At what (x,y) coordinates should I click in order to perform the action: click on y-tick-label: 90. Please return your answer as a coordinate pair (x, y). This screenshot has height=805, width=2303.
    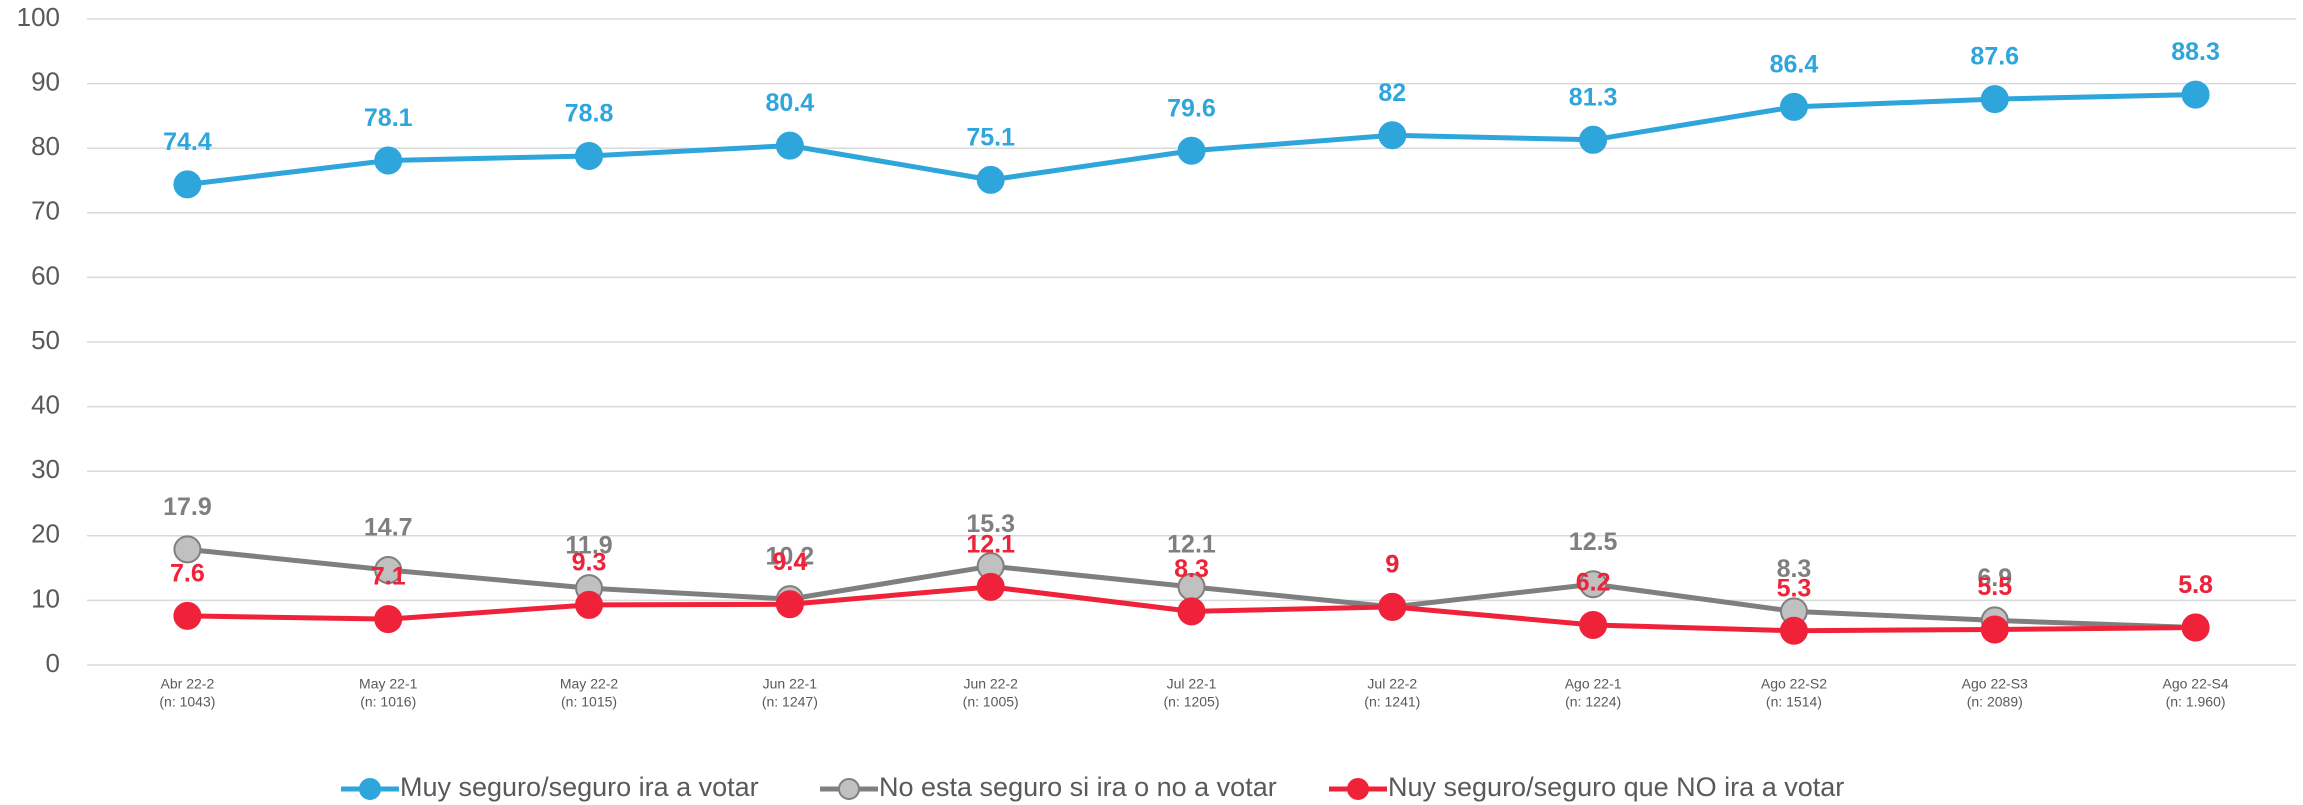
    Looking at the image, I should click on (45, 81).